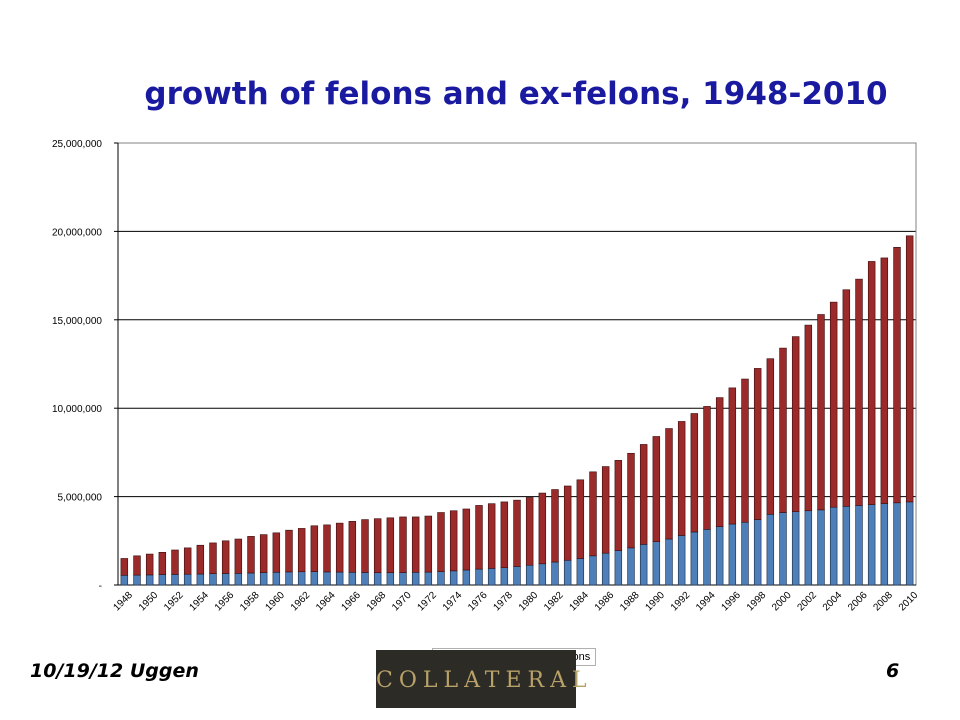  Describe the element at coordinates (706, 602) in the screenshot. I see `x-tick-label: 1994` at that location.